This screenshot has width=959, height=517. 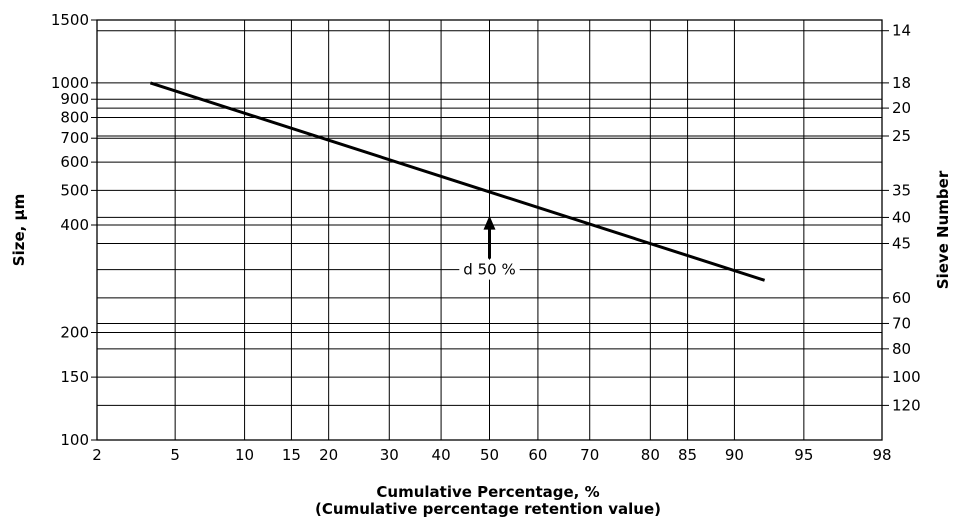 What do you see at coordinates (74, 162) in the screenshot?
I see `y-tick-label: 600` at bounding box center [74, 162].